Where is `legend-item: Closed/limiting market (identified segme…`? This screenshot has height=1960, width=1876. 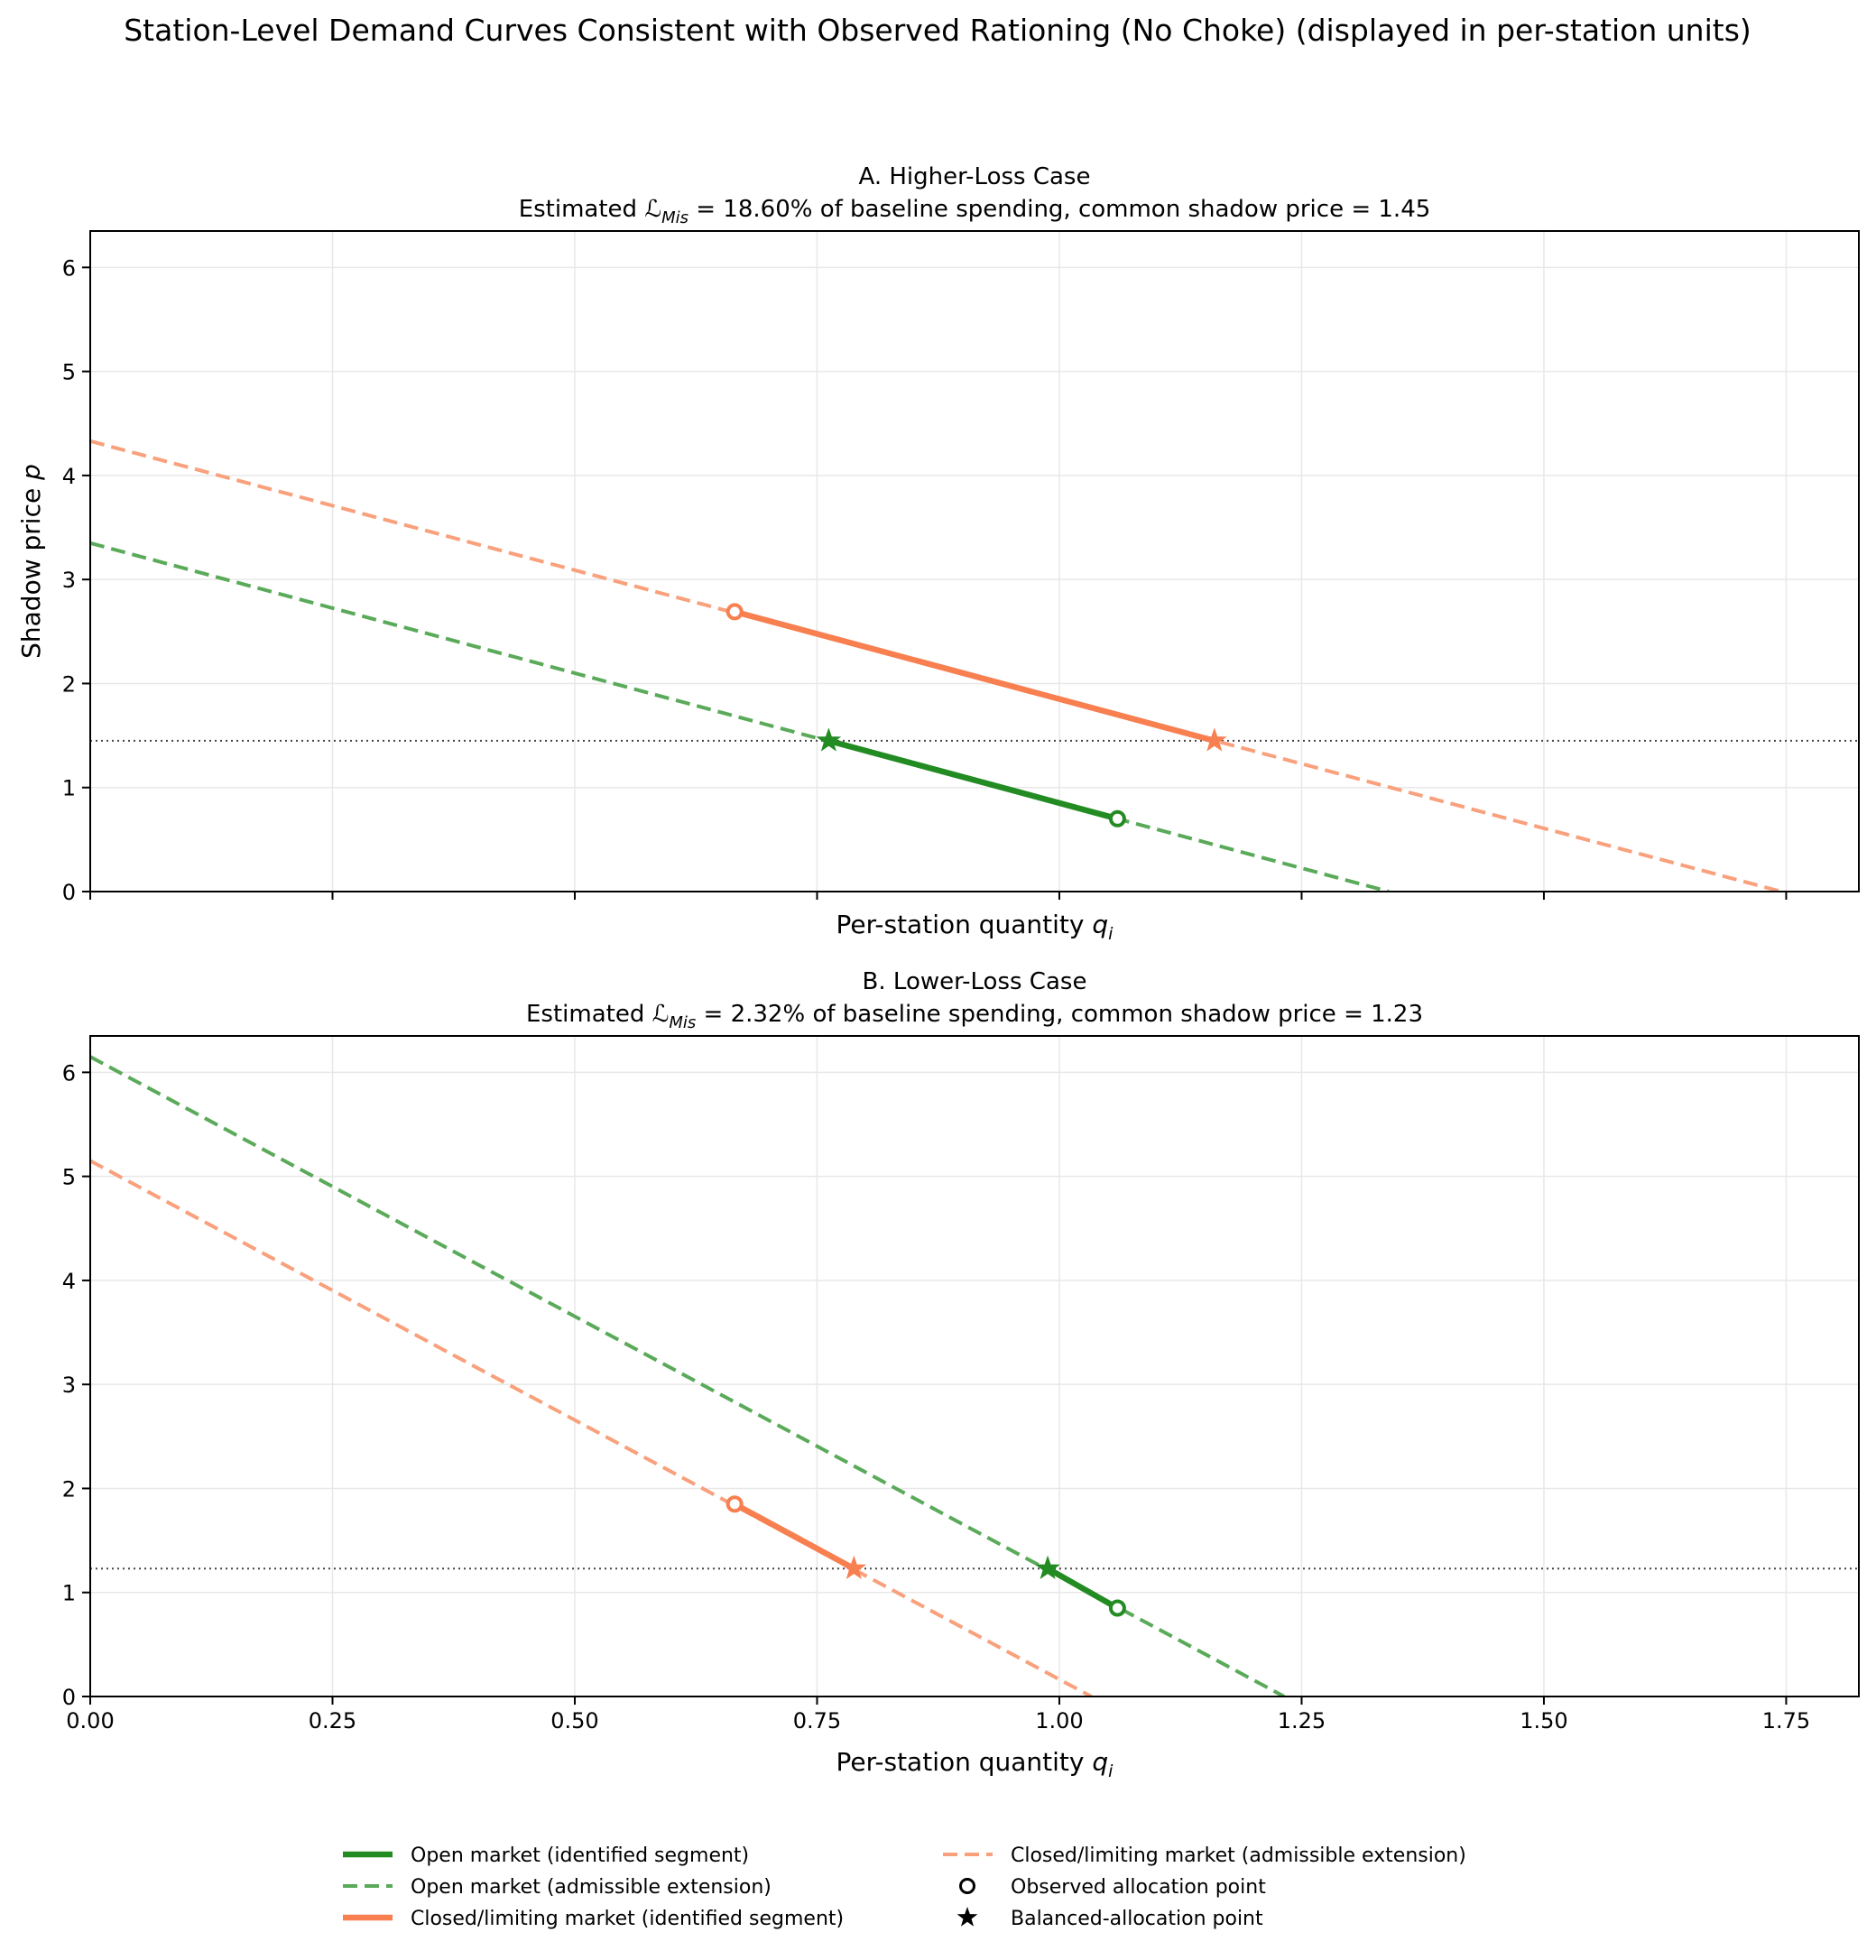 legend-item: Closed/limiting market (identified segme… is located at coordinates (593, 1919).